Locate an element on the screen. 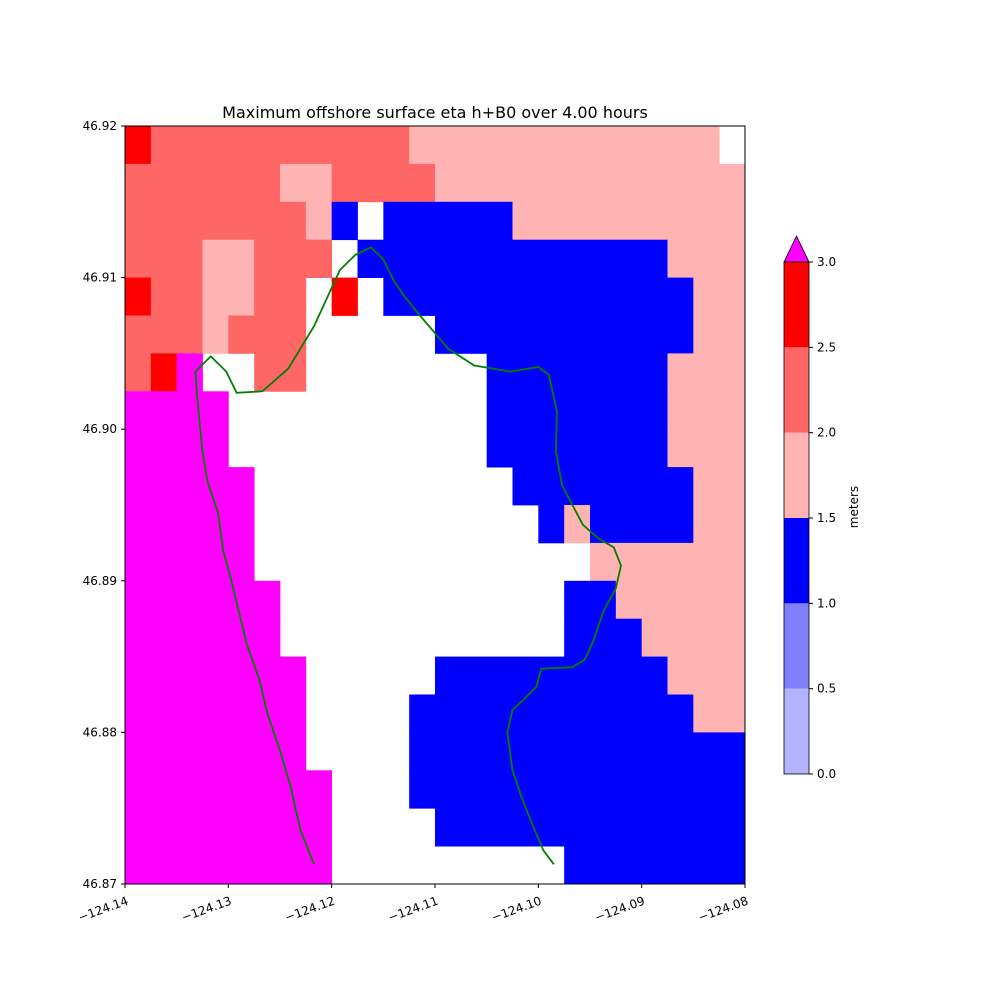  x-tick-label: −124.10 is located at coordinates (517, 909).